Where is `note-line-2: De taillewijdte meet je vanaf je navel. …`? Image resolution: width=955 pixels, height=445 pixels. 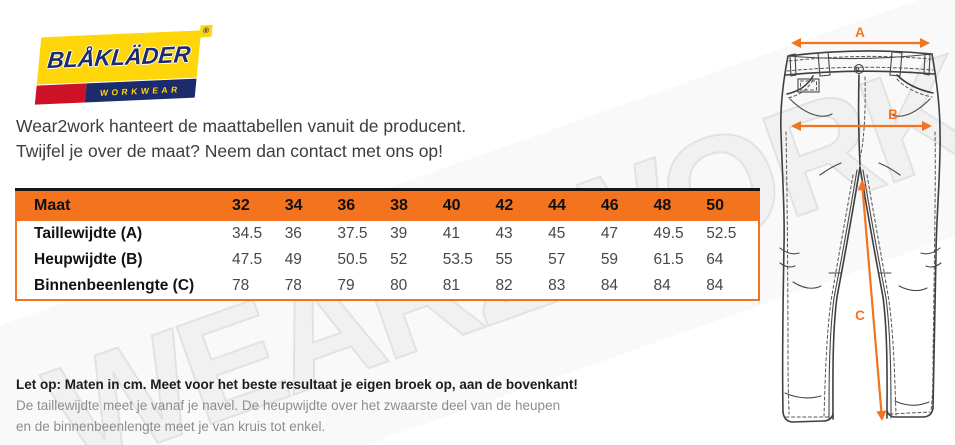
note-line-2: De taillewijdte meet je vanaf je navel. … is located at coordinates (288, 406).